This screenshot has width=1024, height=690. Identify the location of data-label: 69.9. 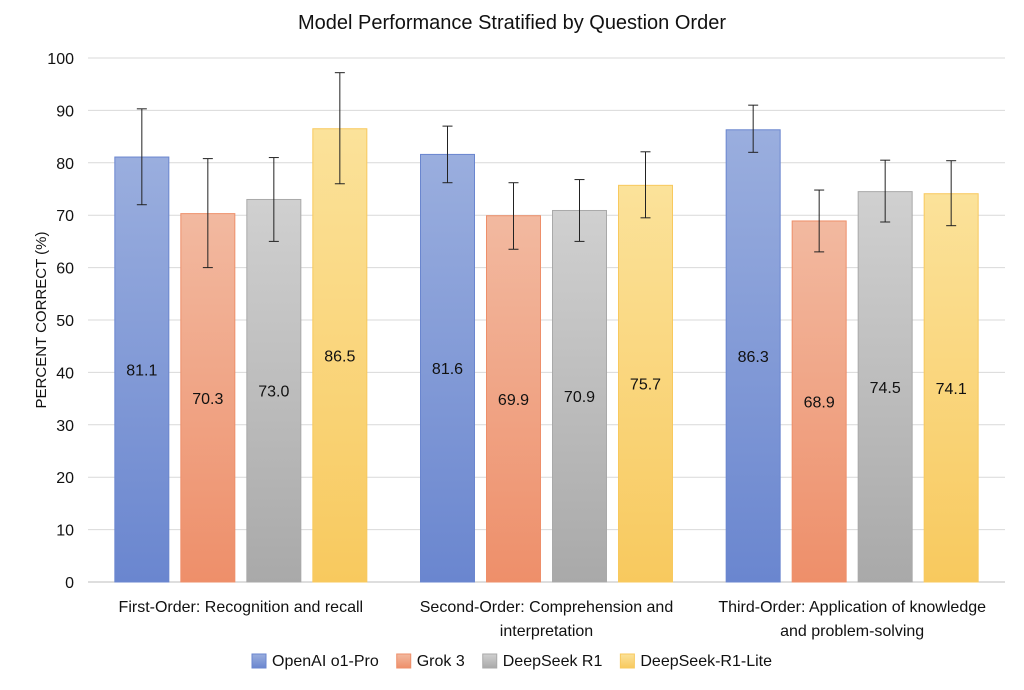
(513, 400).